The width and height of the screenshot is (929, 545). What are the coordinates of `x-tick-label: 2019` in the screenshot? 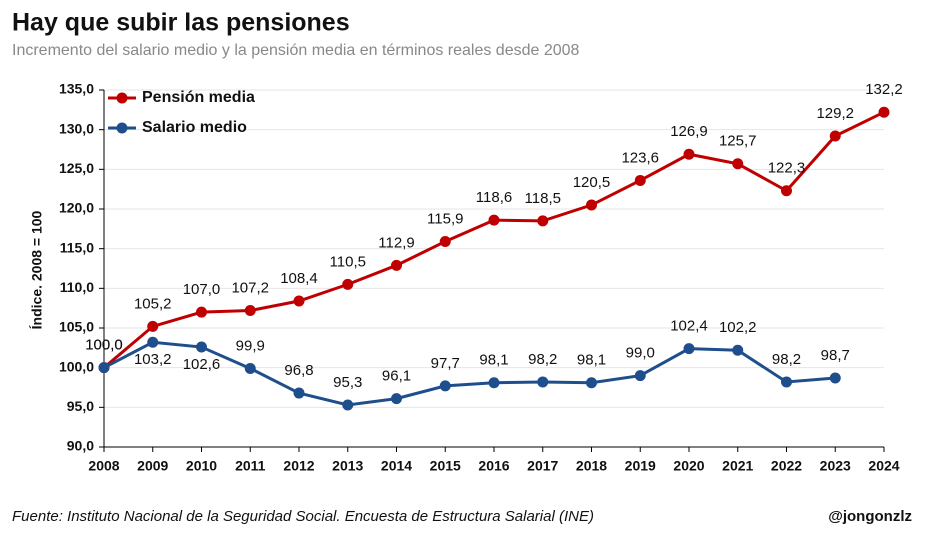 It's located at (640, 466).